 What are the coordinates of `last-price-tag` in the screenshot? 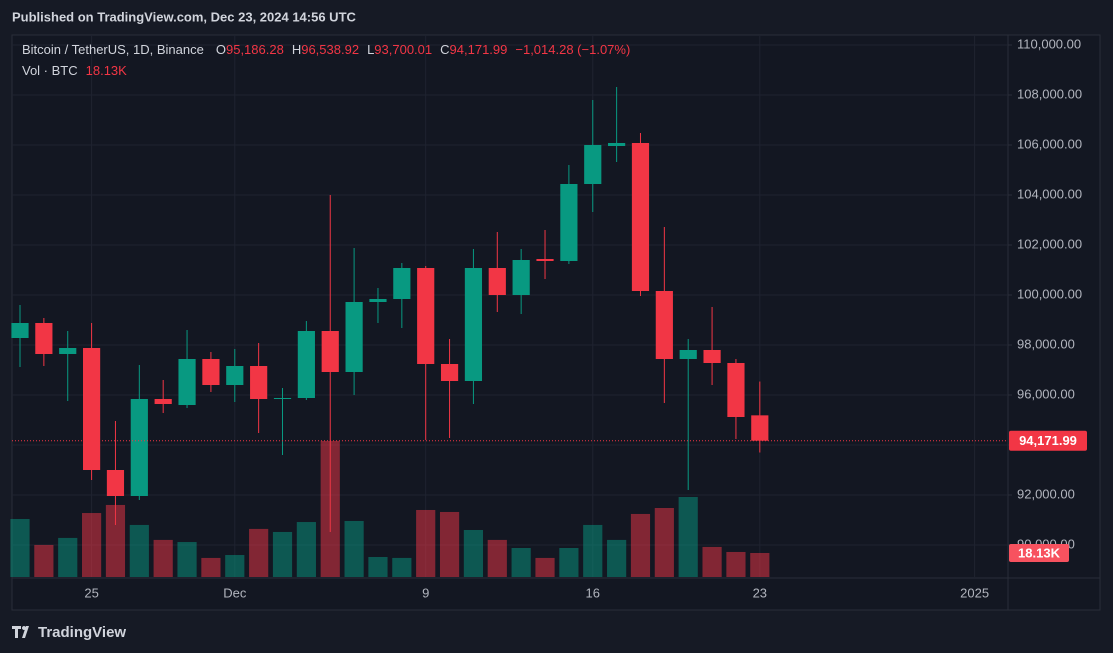 It's located at (1048, 440).